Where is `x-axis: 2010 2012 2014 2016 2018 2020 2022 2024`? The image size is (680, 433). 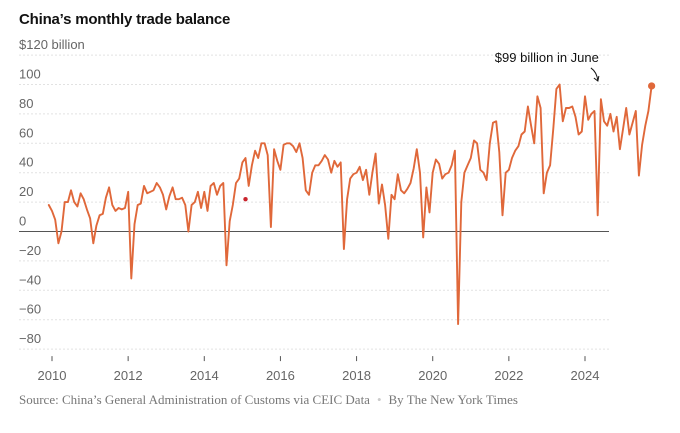 x-axis: 2010 2012 2014 2016 2018 2020 2022 2024 is located at coordinates (319, 369).